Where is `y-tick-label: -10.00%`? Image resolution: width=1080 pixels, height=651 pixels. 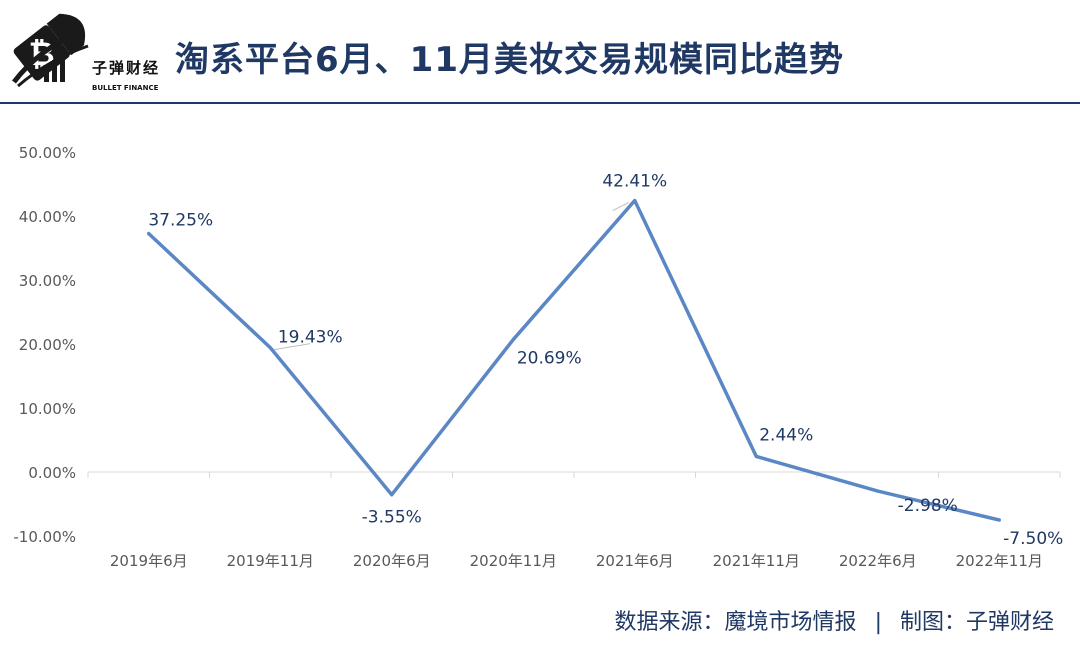
y-tick-label: -10.00% is located at coordinates (44, 537).